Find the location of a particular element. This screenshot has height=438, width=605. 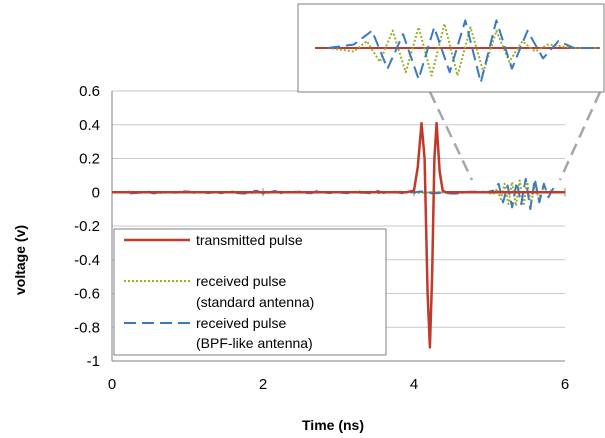

zoom-connector-right is located at coordinates (580, 136).